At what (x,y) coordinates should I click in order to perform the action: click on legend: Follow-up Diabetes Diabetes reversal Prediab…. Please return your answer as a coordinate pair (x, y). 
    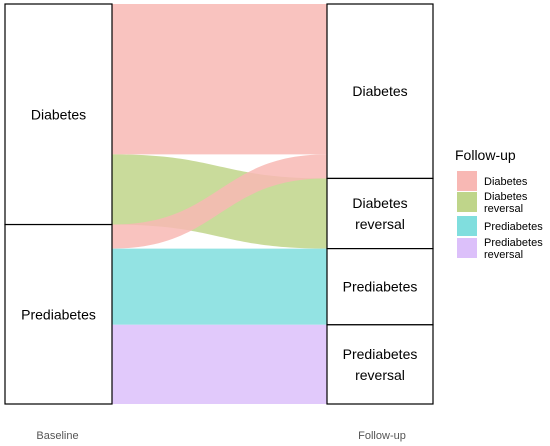
    Looking at the image, I should click on (499, 204).